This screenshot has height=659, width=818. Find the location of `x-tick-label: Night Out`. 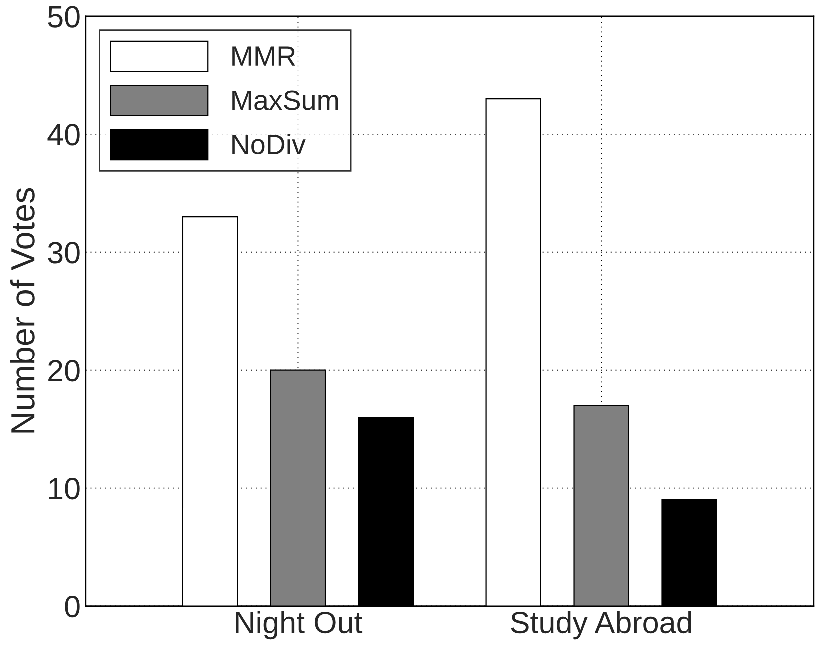

x-tick-label: Night Out is located at coordinates (299, 625).